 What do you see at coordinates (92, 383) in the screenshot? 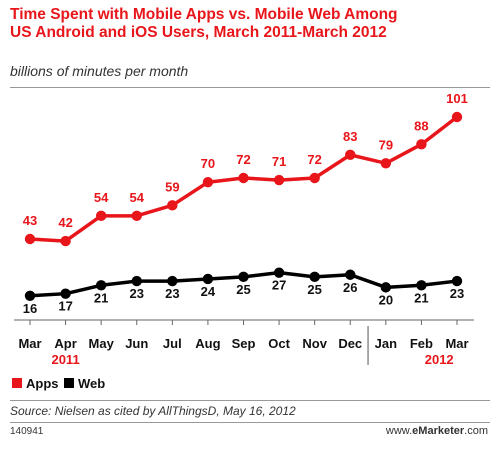
I see `legend-label-web: Web` at bounding box center [92, 383].